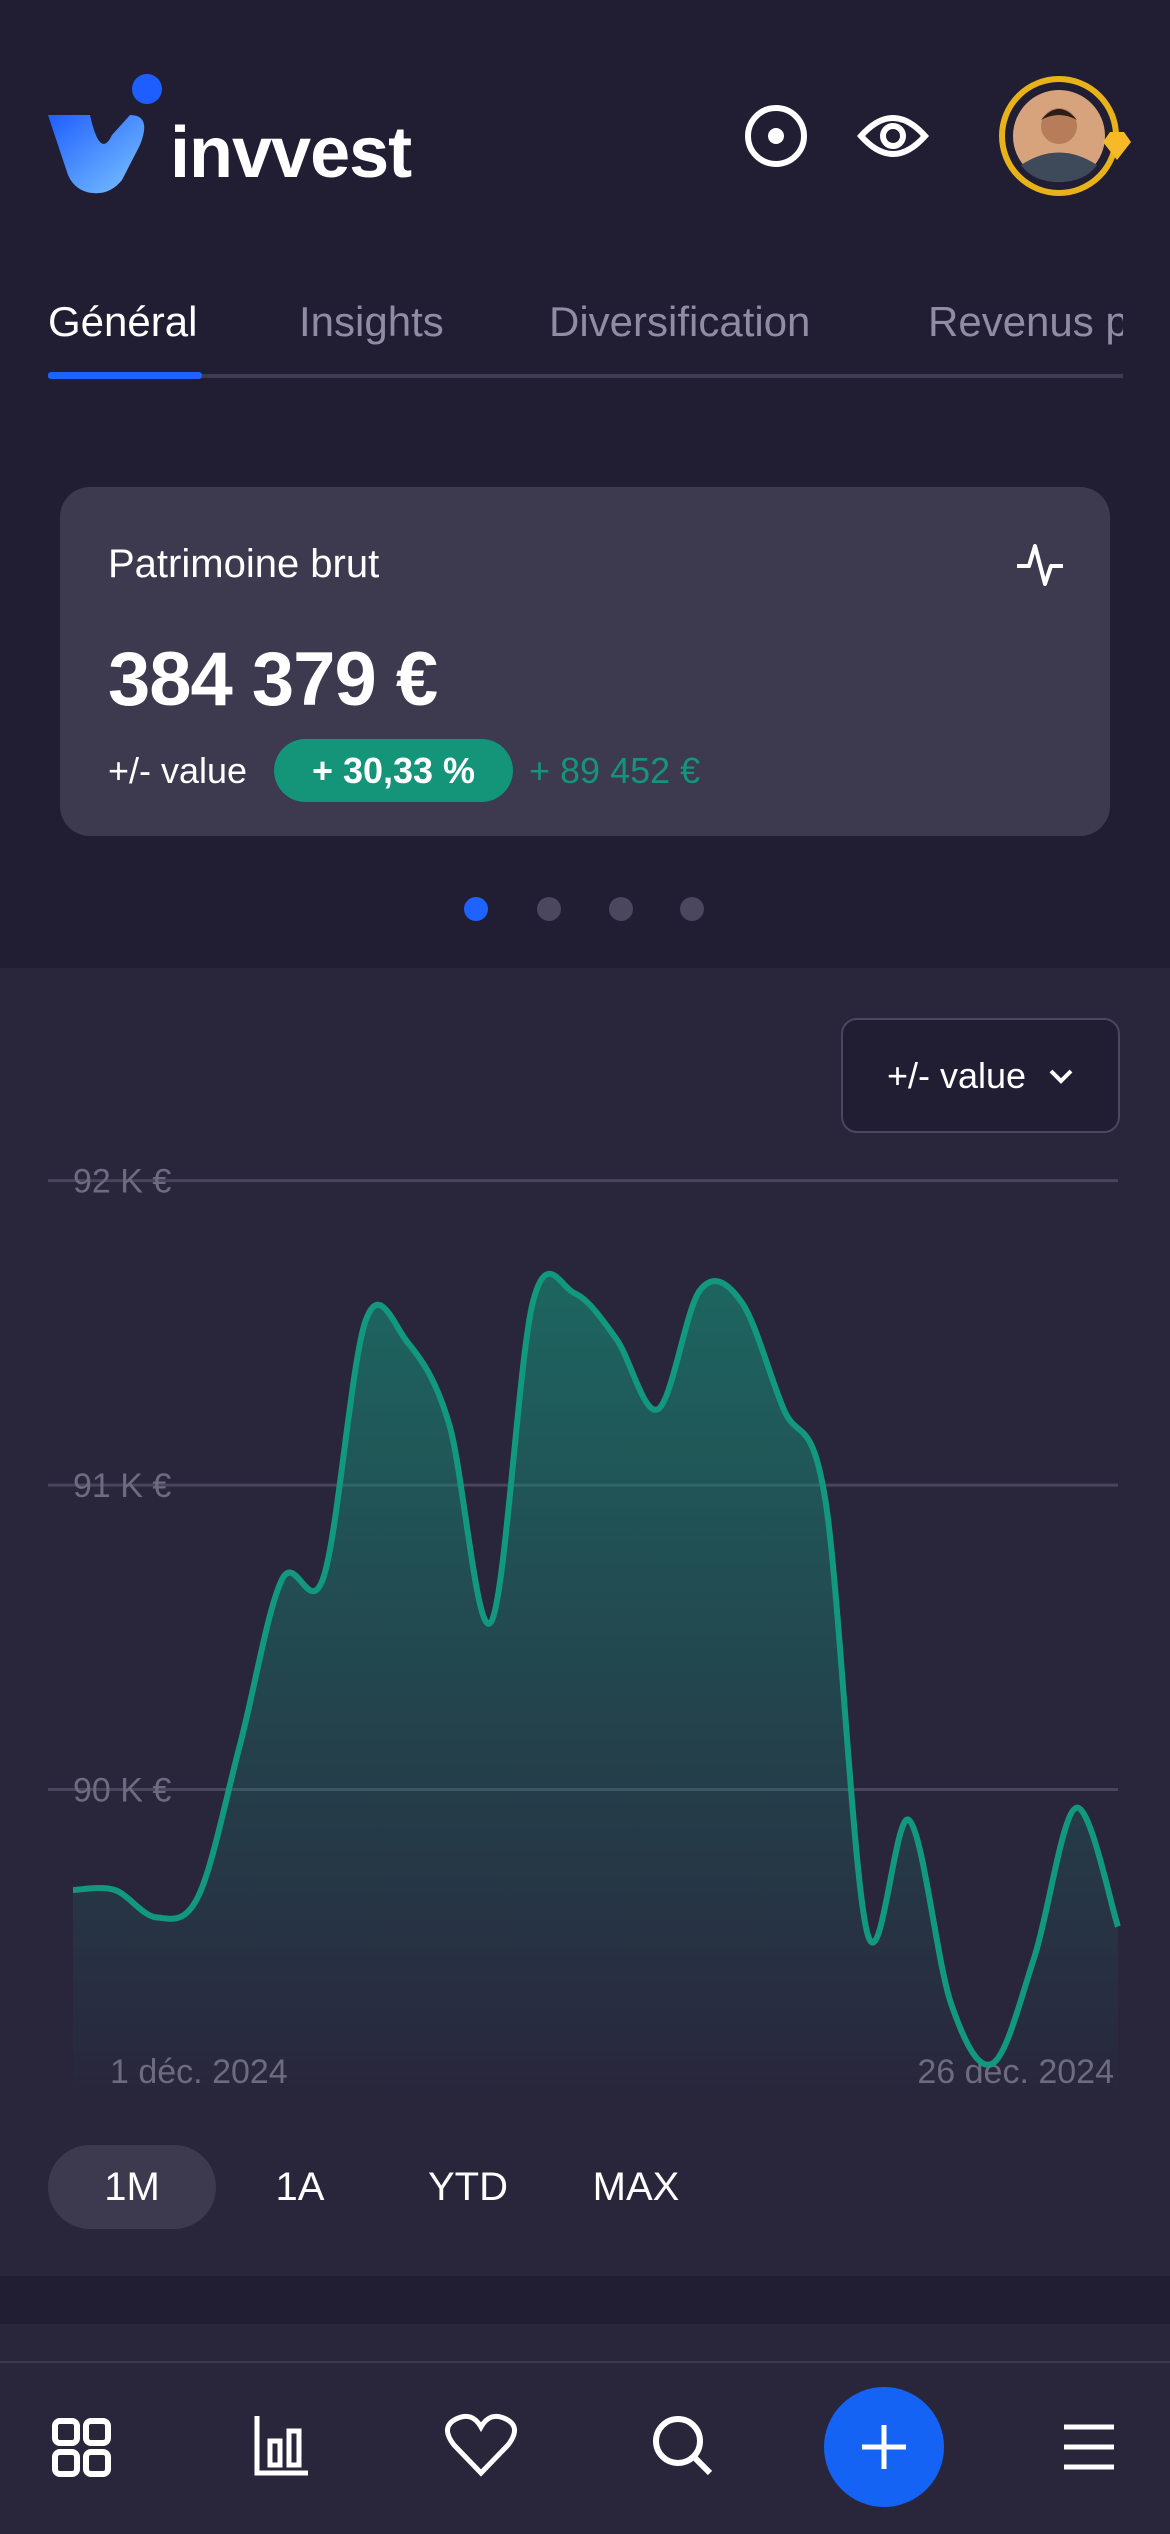 The image size is (1170, 2534). What do you see at coordinates (1025, 321) in the screenshot?
I see `tab: Revenus p` at bounding box center [1025, 321].